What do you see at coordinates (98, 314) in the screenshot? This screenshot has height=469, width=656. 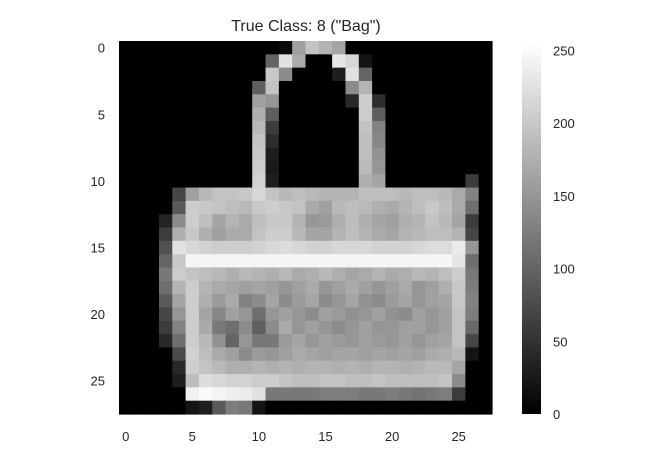 I see `y-tick-label: 20` at bounding box center [98, 314].